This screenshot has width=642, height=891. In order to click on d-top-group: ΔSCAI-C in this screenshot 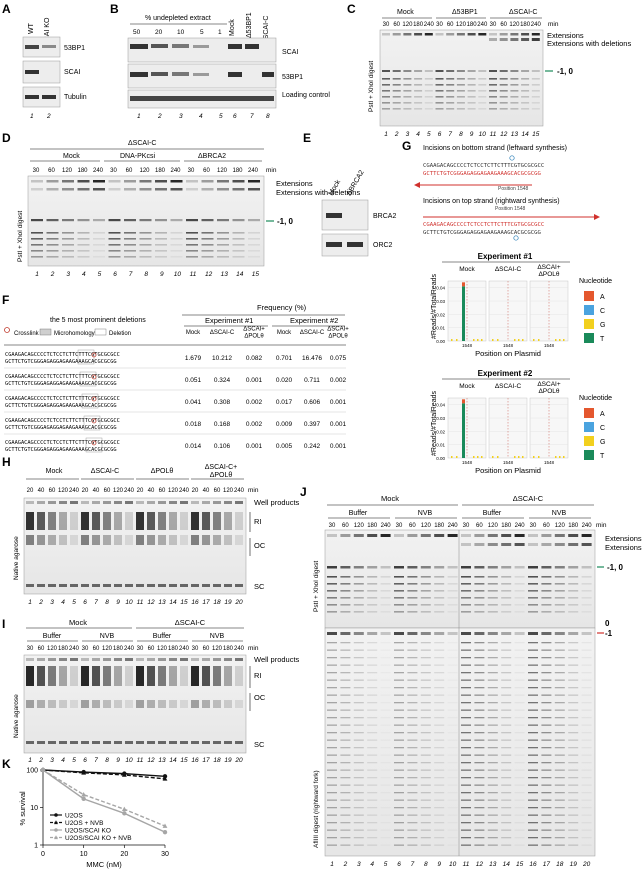, I will do `click(142, 143)`.